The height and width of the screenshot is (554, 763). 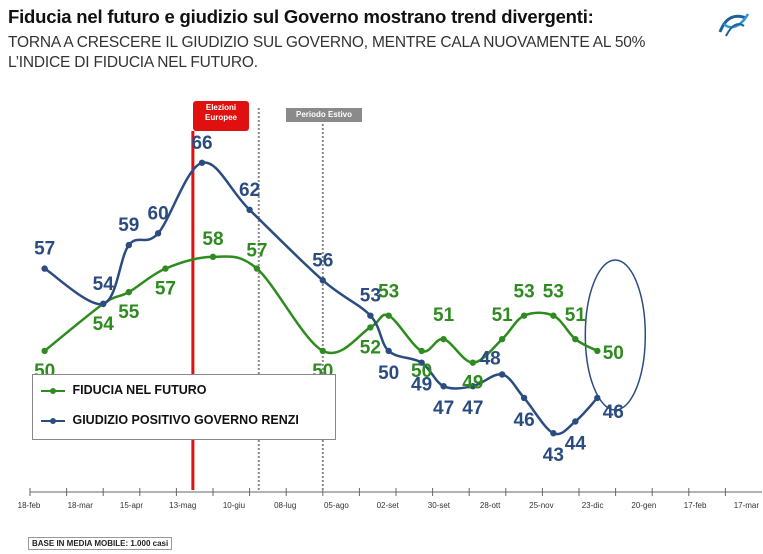 I want to click on elezioni-tag-line-1: Elezioni, so click(x=221, y=107).